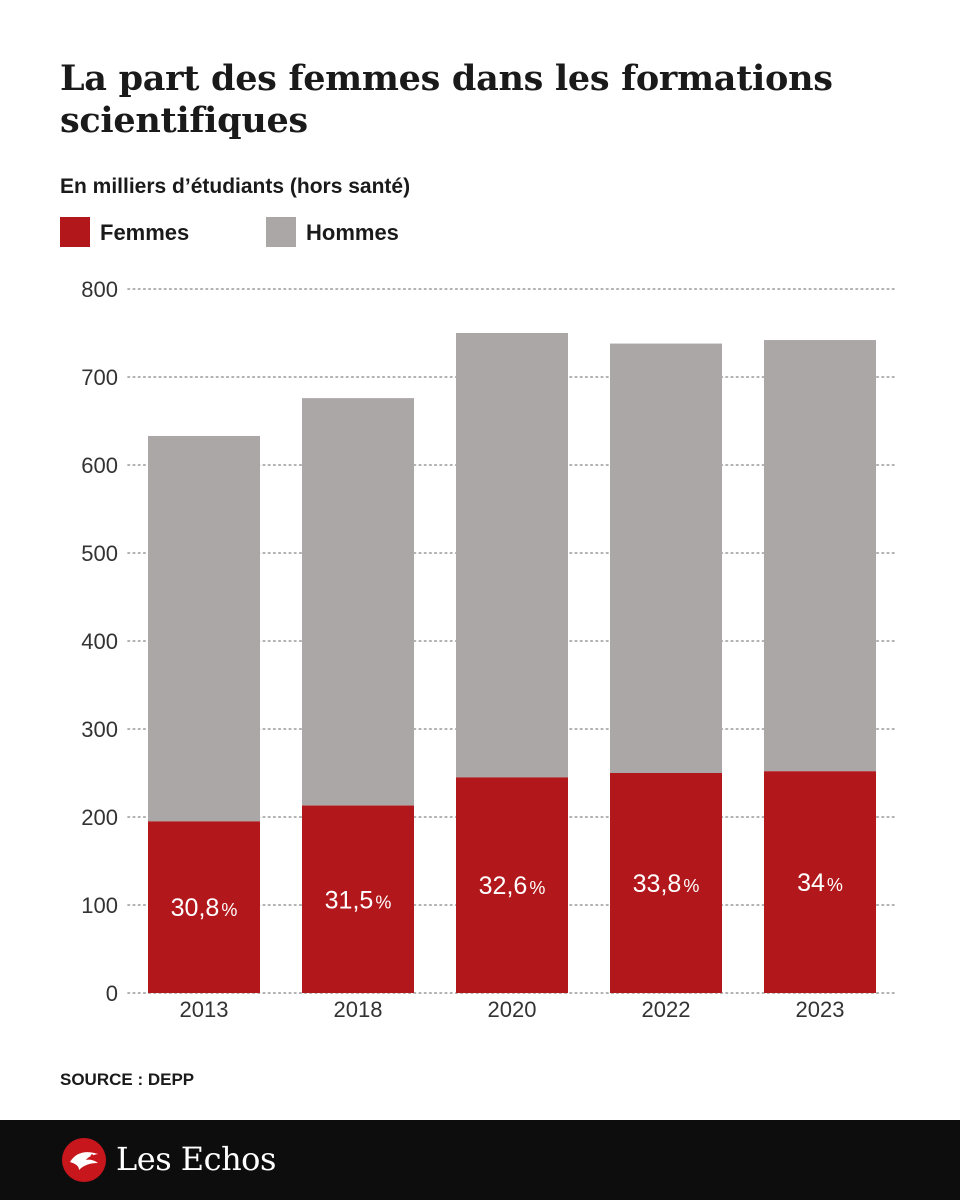 The image size is (960, 1200). I want to click on data-label-femmes-2023: 34%, so click(820, 883).